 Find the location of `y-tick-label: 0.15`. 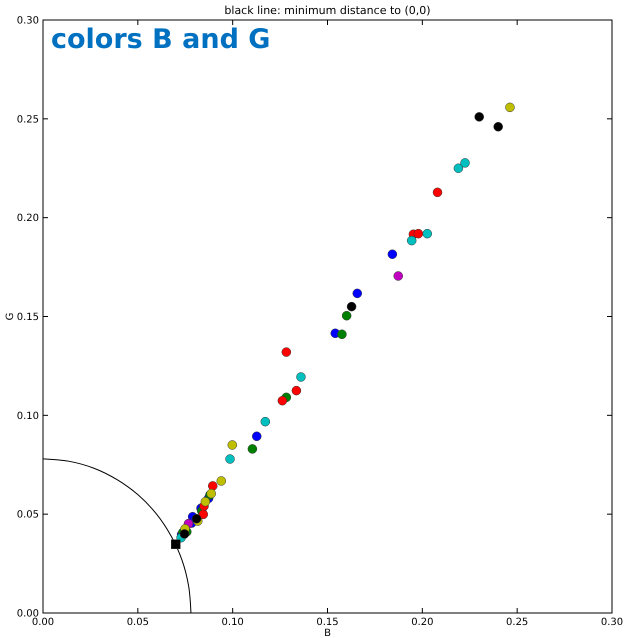

y-tick-label: 0.15 is located at coordinates (27, 317).